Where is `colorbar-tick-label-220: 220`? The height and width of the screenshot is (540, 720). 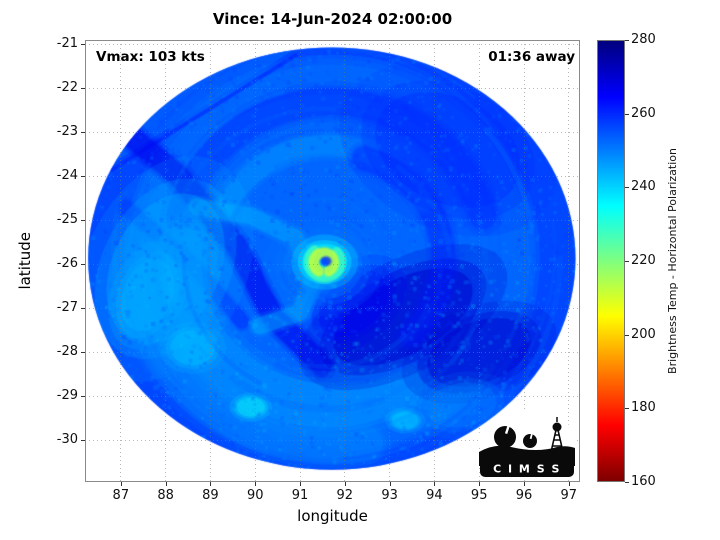
colorbar-tick-label-220: 220 is located at coordinates (643, 260).